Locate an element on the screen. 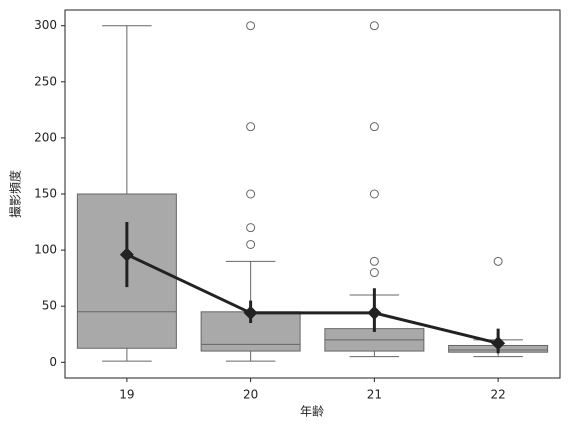 Image resolution: width=570 pixels, height=434 pixels. x-tick-label: 22 is located at coordinates (497, 395).